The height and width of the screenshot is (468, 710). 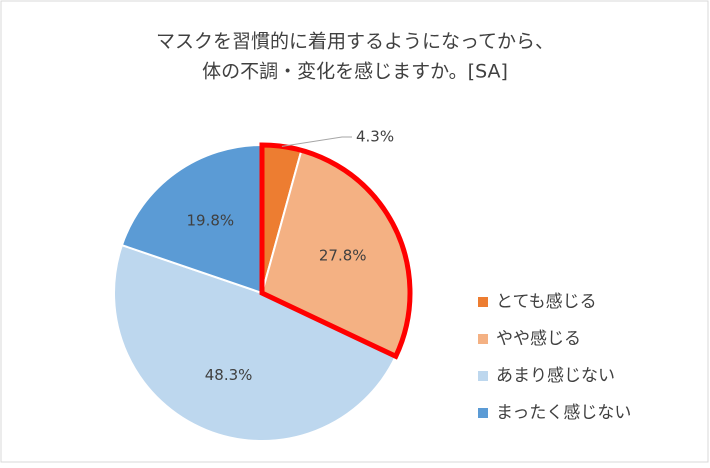 I want to click on legend-label: やや感じる, so click(x=538, y=339).